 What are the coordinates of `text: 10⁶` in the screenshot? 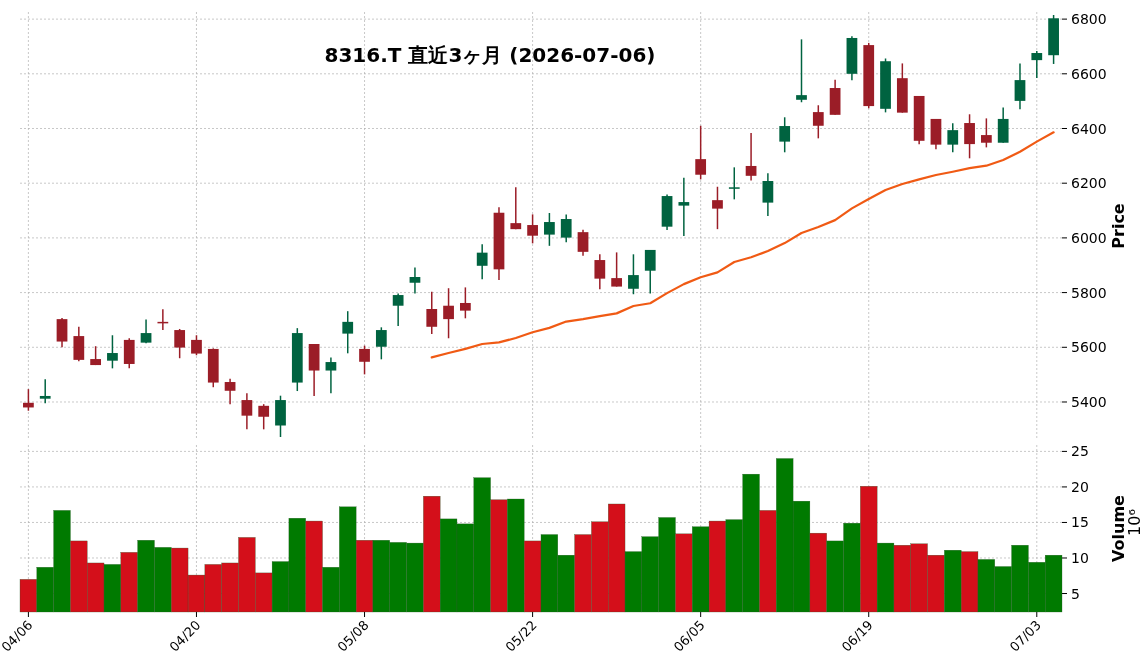 It's located at (1134, 522).